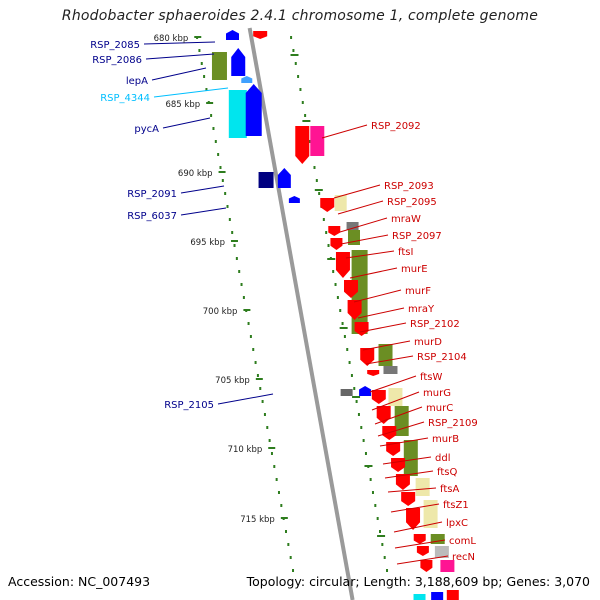 Image resolution: width=600 pixels, height=600 pixels. I want to click on forward-gene-label: RSP_6037, so click(152, 216).